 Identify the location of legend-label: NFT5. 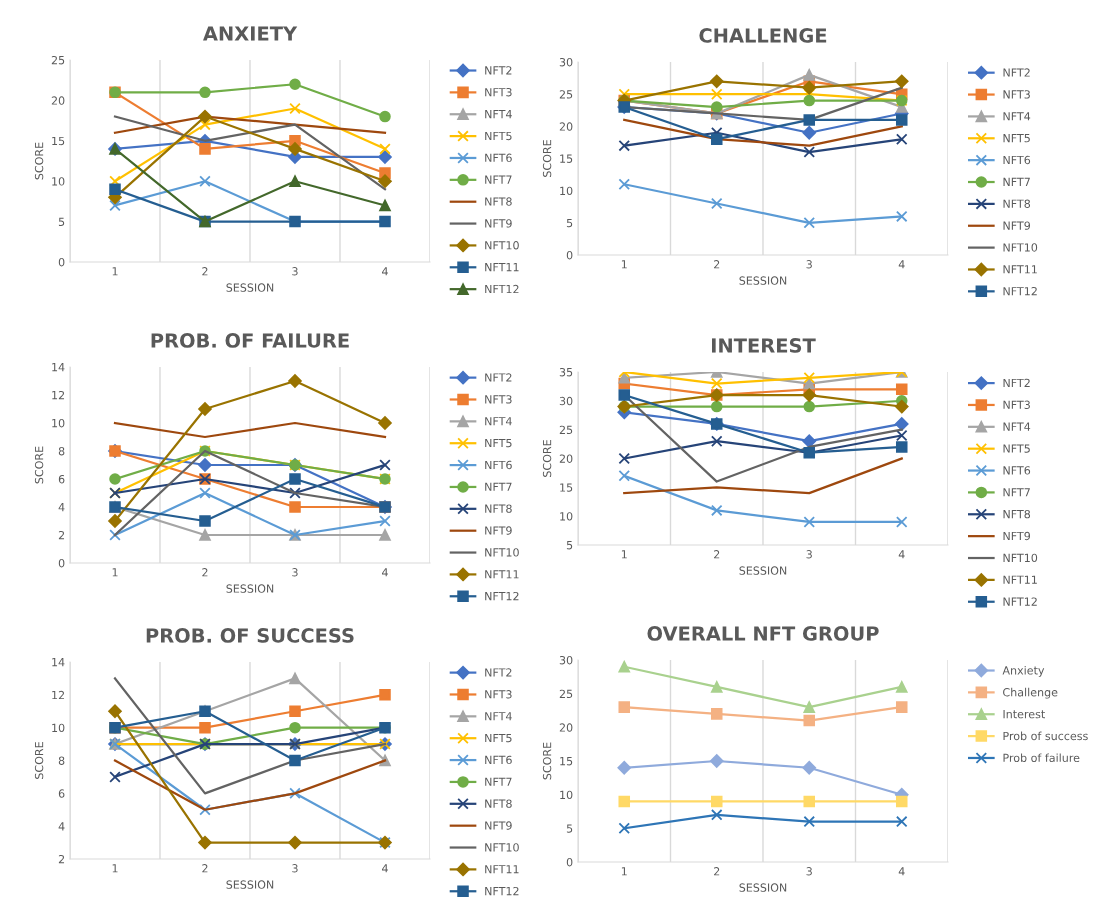
(1016, 138).